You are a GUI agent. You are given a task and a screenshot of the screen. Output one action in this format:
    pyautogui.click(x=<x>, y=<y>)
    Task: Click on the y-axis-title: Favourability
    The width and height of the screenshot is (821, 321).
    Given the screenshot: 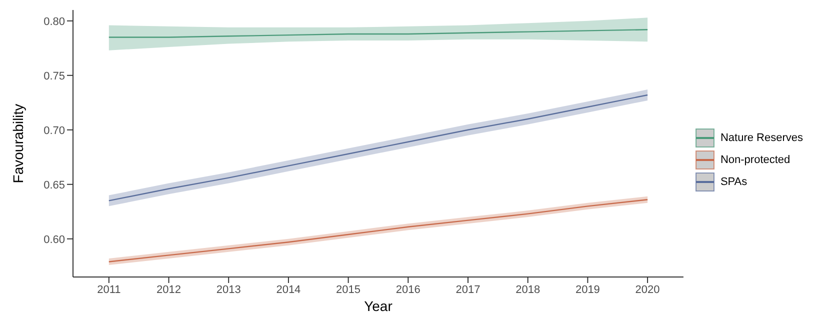 What is the action you would take?
    pyautogui.click(x=18, y=144)
    